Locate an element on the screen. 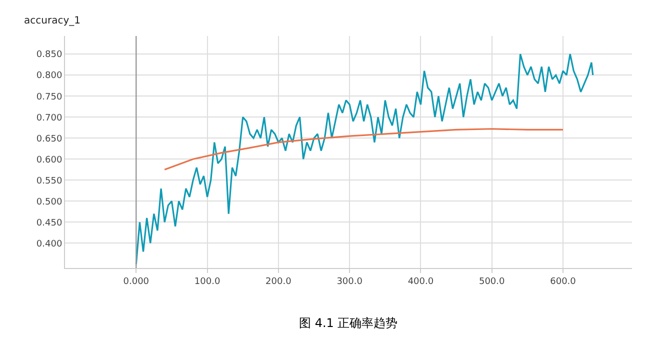  x-tick-label: 500.0 is located at coordinates (492, 281).